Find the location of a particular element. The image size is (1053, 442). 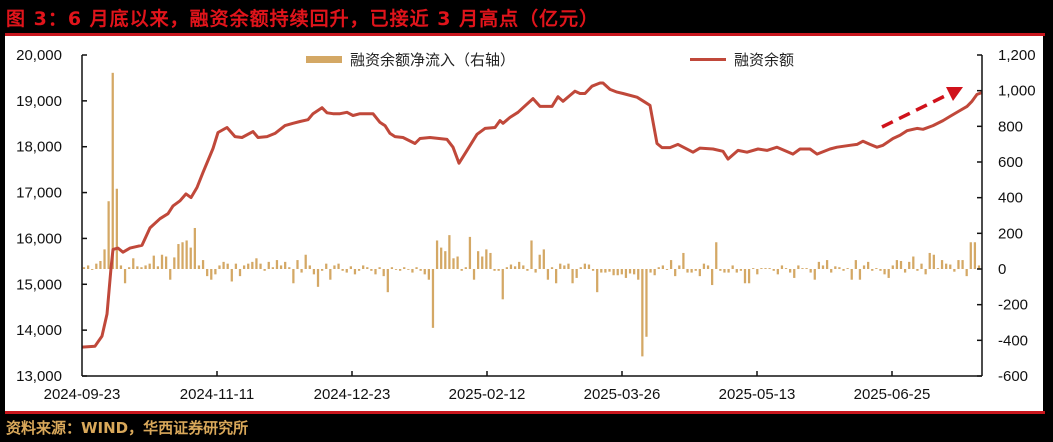

left-tick-label: 13,000 is located at coordinates (39, 376).